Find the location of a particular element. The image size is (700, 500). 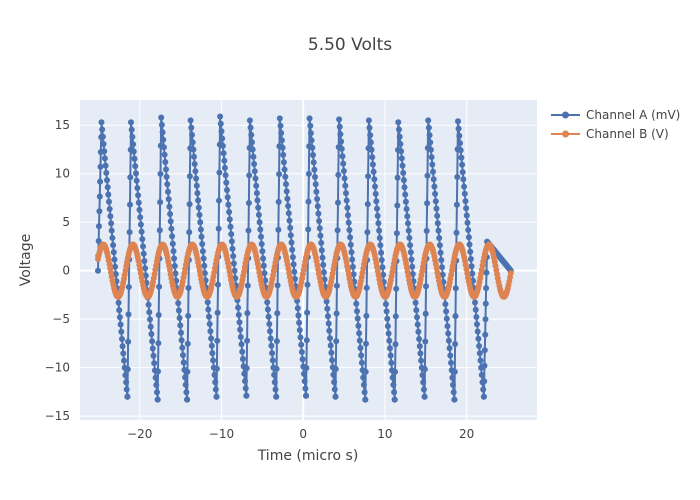

x-tick-label: 20 is located at coordinates (466, 434).